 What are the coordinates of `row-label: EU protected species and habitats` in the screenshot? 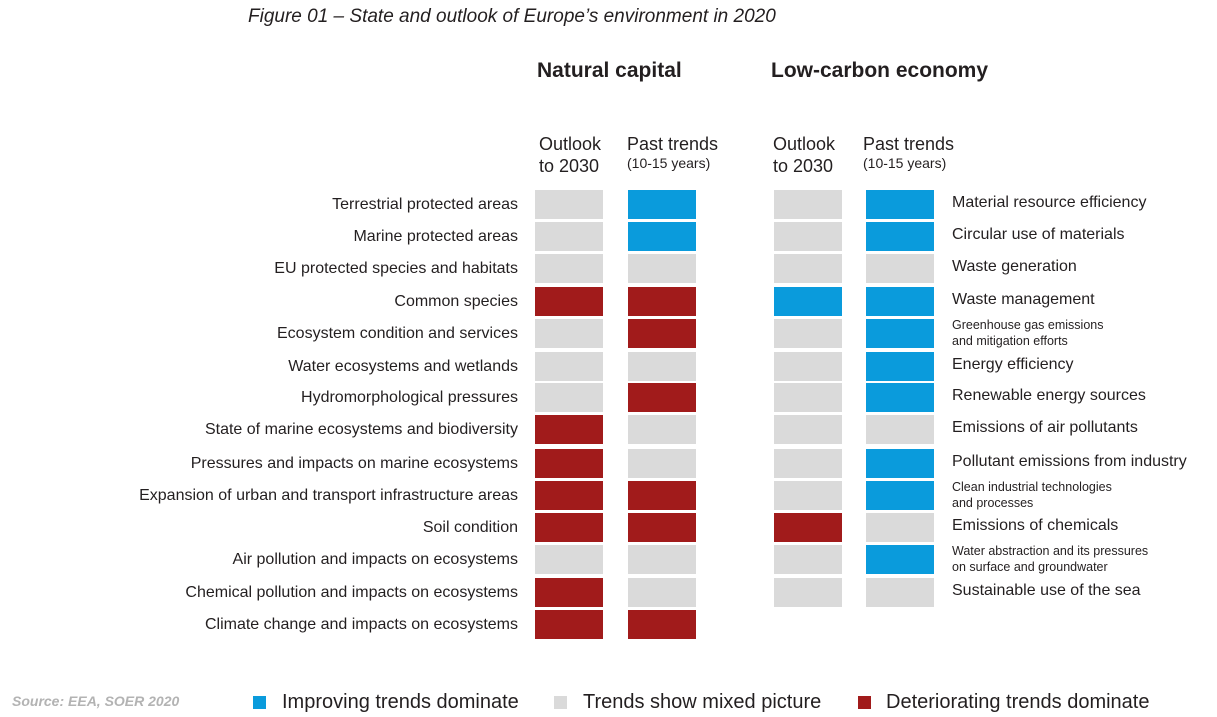 It's located at (396, 268).